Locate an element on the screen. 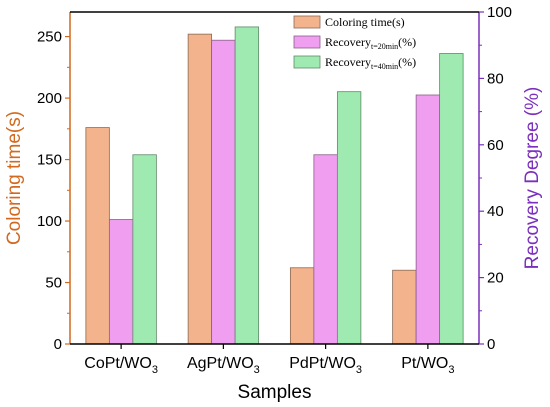  x-axis-title: Samples is located at coordinates (275, 392).